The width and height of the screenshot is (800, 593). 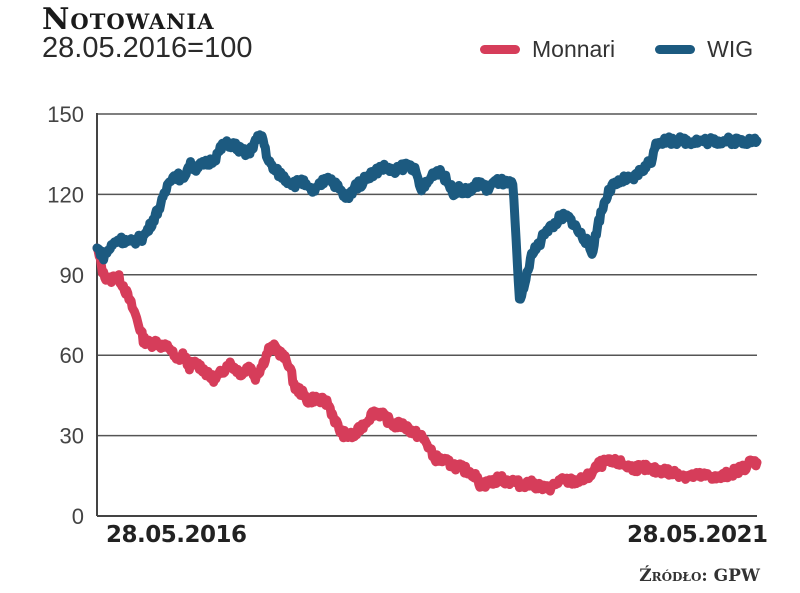 What do you see at coordinates (704, 49) in the screenshot?
I see `legend-item-wig: WIG` at bounding box center [704, 49].